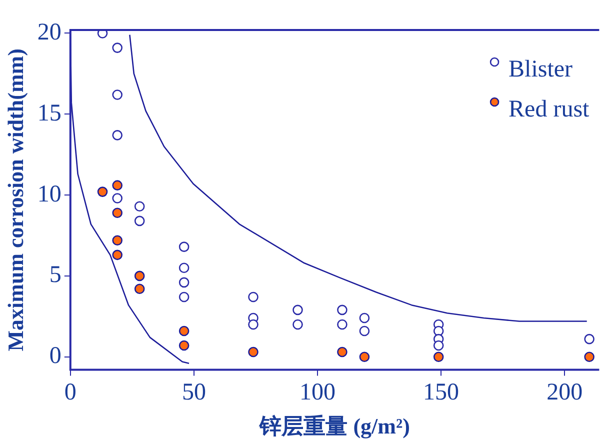 This screenshot has height=445, width=605. I want to click on y-tick-label: 0, so click(55, 356).